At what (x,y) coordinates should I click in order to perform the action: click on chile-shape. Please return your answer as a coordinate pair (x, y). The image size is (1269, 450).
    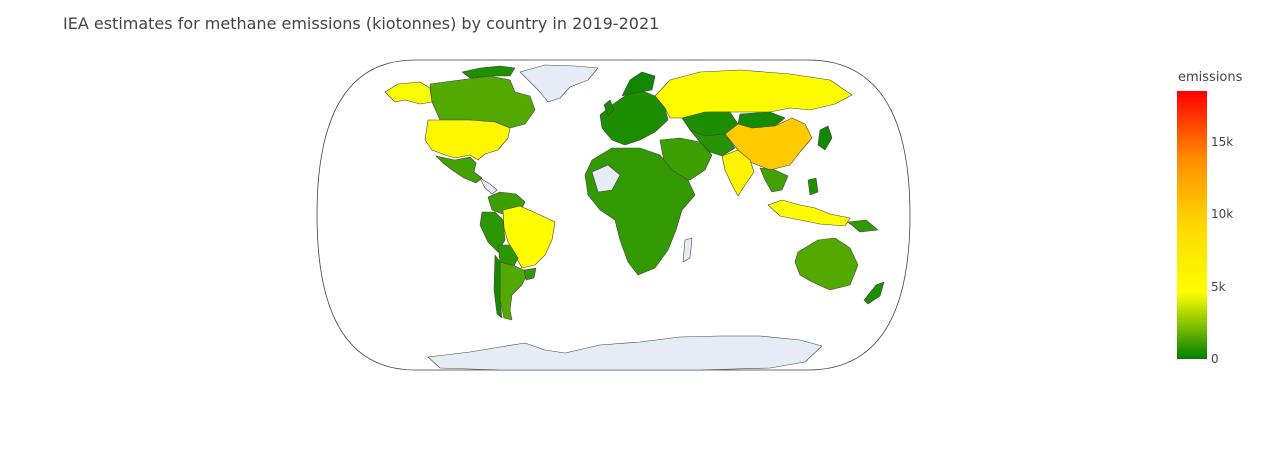
    Looking at the image, I should click on (498, 286).